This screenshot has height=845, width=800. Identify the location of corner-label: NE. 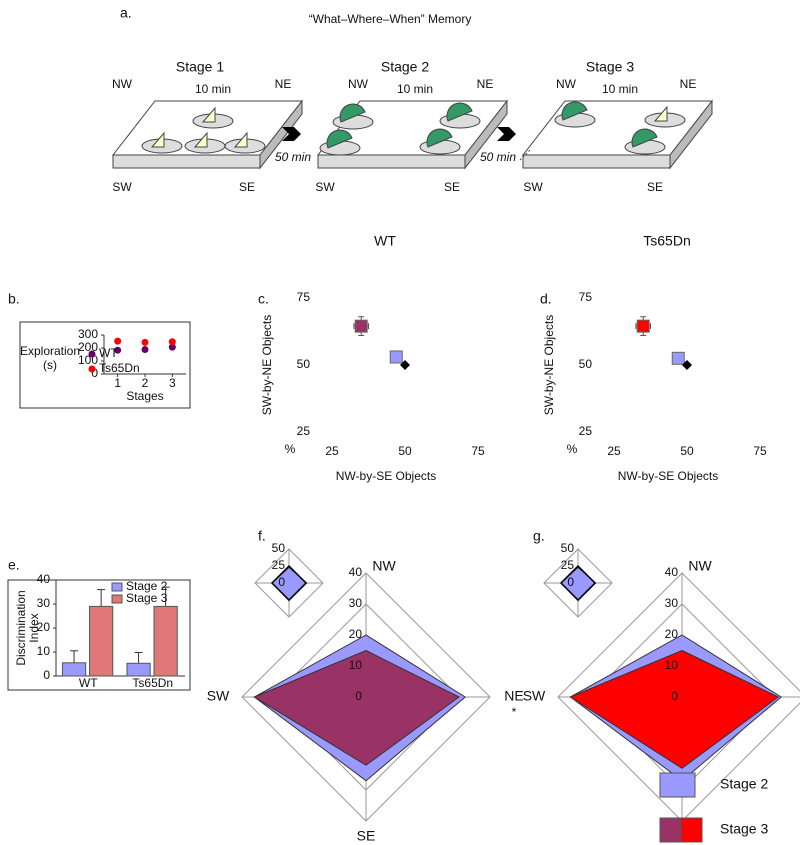
(485, 84).